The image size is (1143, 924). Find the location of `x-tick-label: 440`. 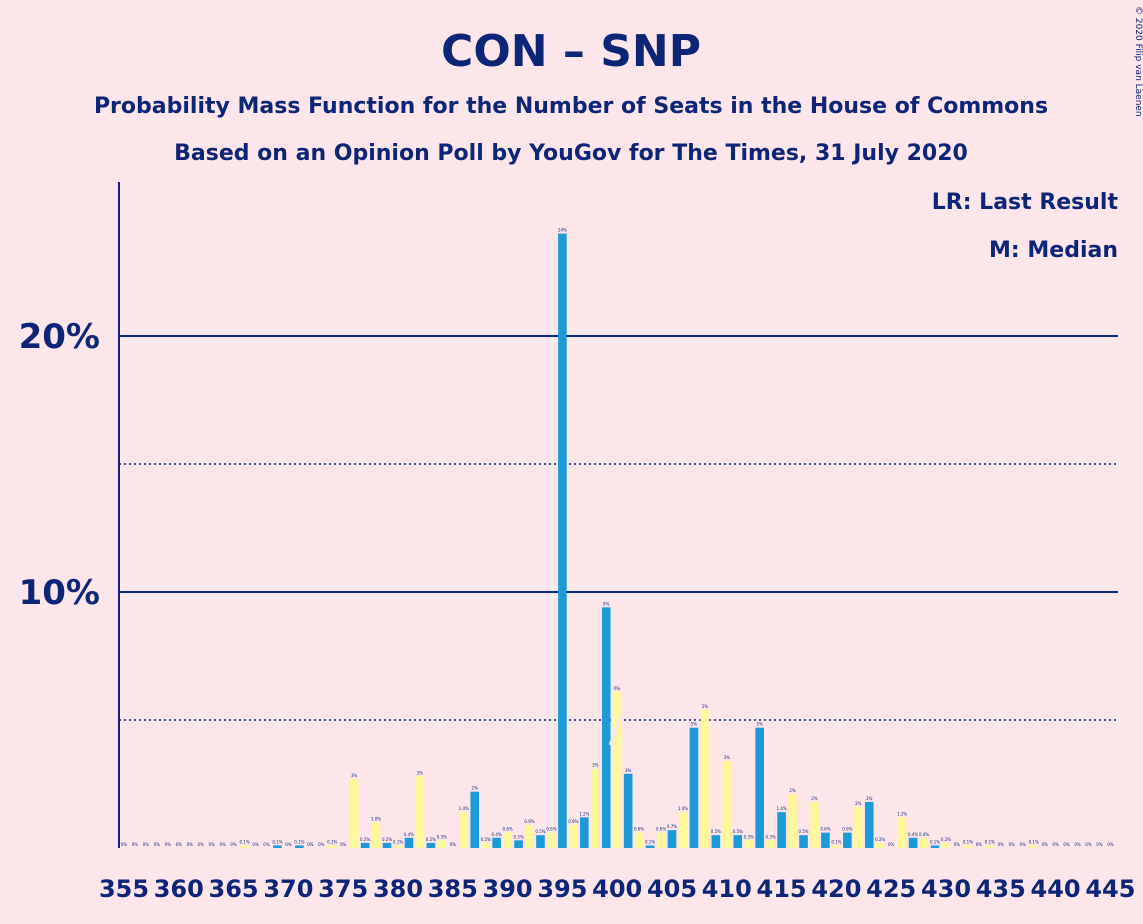

x-tick-label: 440 is located at coordinates (1056, 889).